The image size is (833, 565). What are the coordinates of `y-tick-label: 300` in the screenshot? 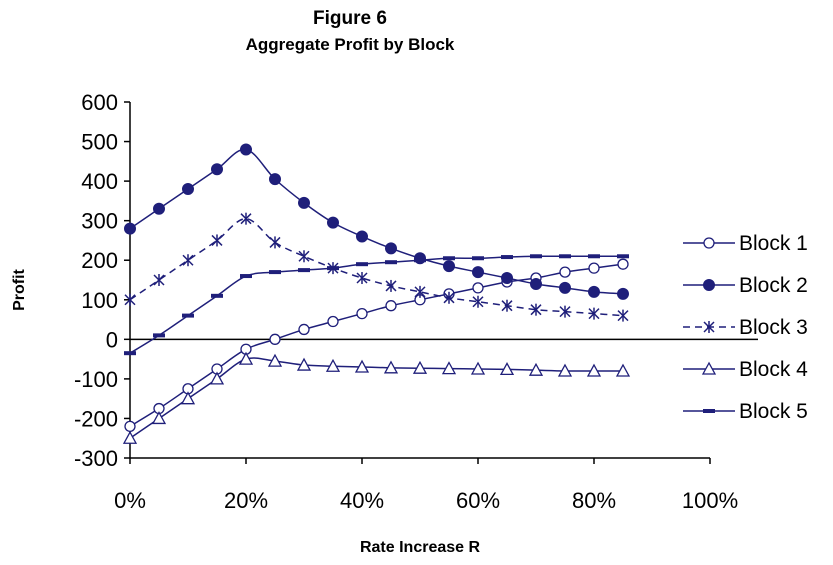 It's located at (99, 221).